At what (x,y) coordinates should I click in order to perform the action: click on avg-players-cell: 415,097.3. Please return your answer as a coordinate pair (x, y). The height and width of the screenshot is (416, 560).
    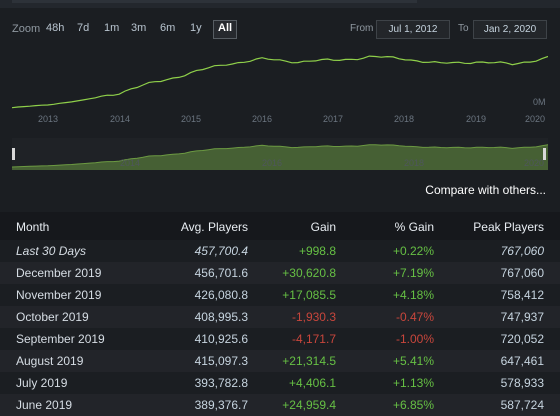
    Looking at the image, I should click on (221, 361).